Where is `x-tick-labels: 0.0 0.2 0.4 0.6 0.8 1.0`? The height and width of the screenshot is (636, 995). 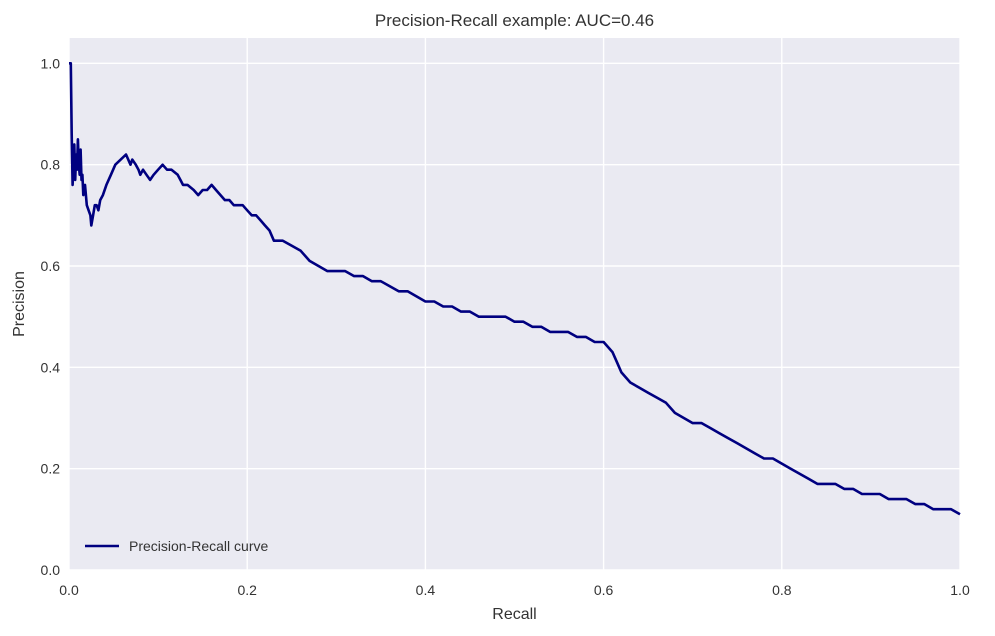 x-tick-labels: 0.0 0.2 0.4 0.6 0.8 1.0 is located at coordinates (514, 590).